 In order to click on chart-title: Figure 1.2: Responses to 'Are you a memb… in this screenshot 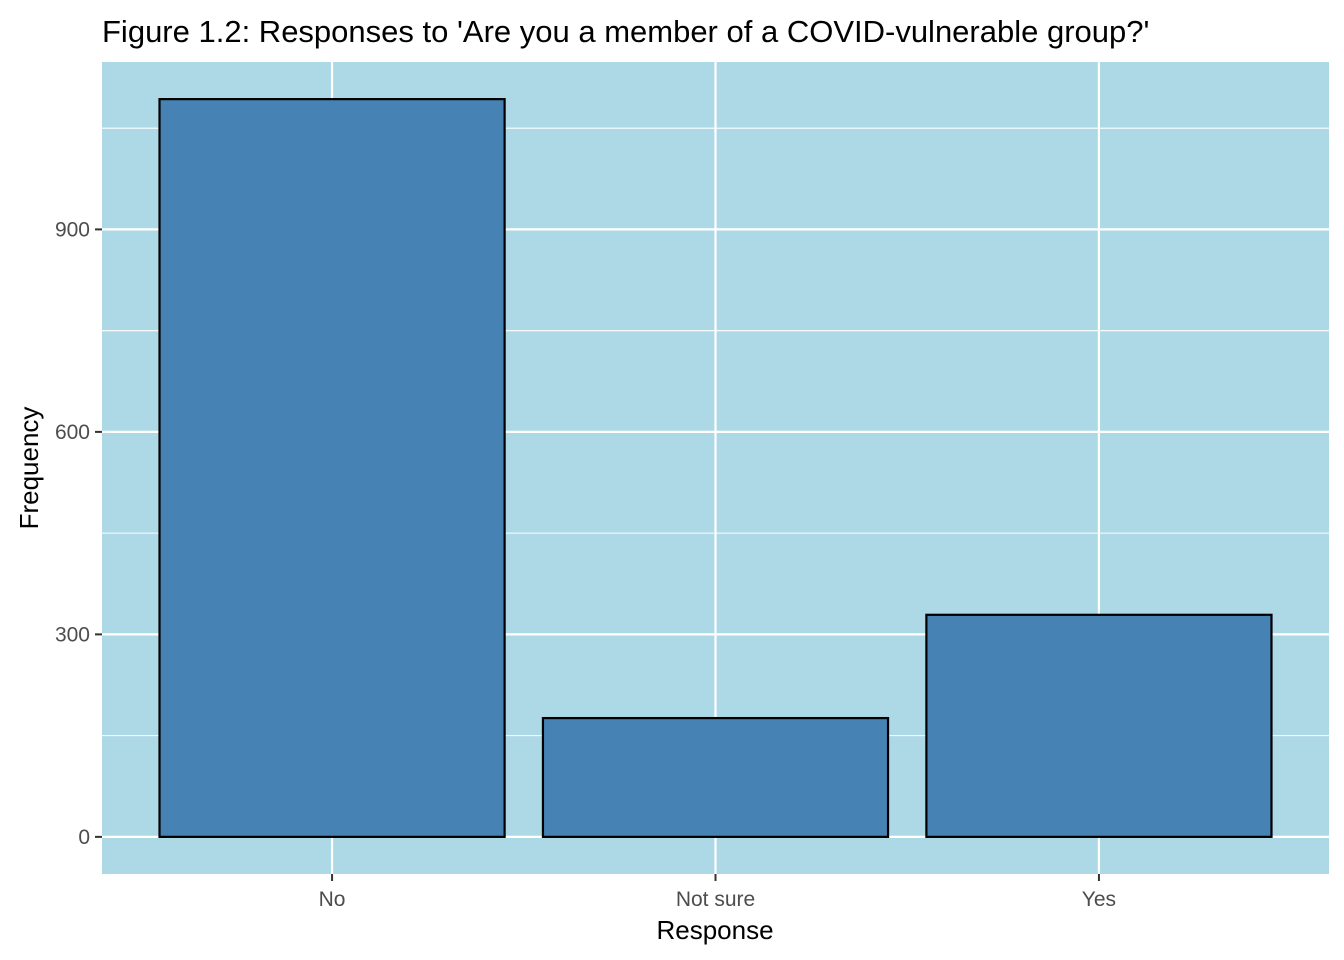, I will do `click(625, 31)`.